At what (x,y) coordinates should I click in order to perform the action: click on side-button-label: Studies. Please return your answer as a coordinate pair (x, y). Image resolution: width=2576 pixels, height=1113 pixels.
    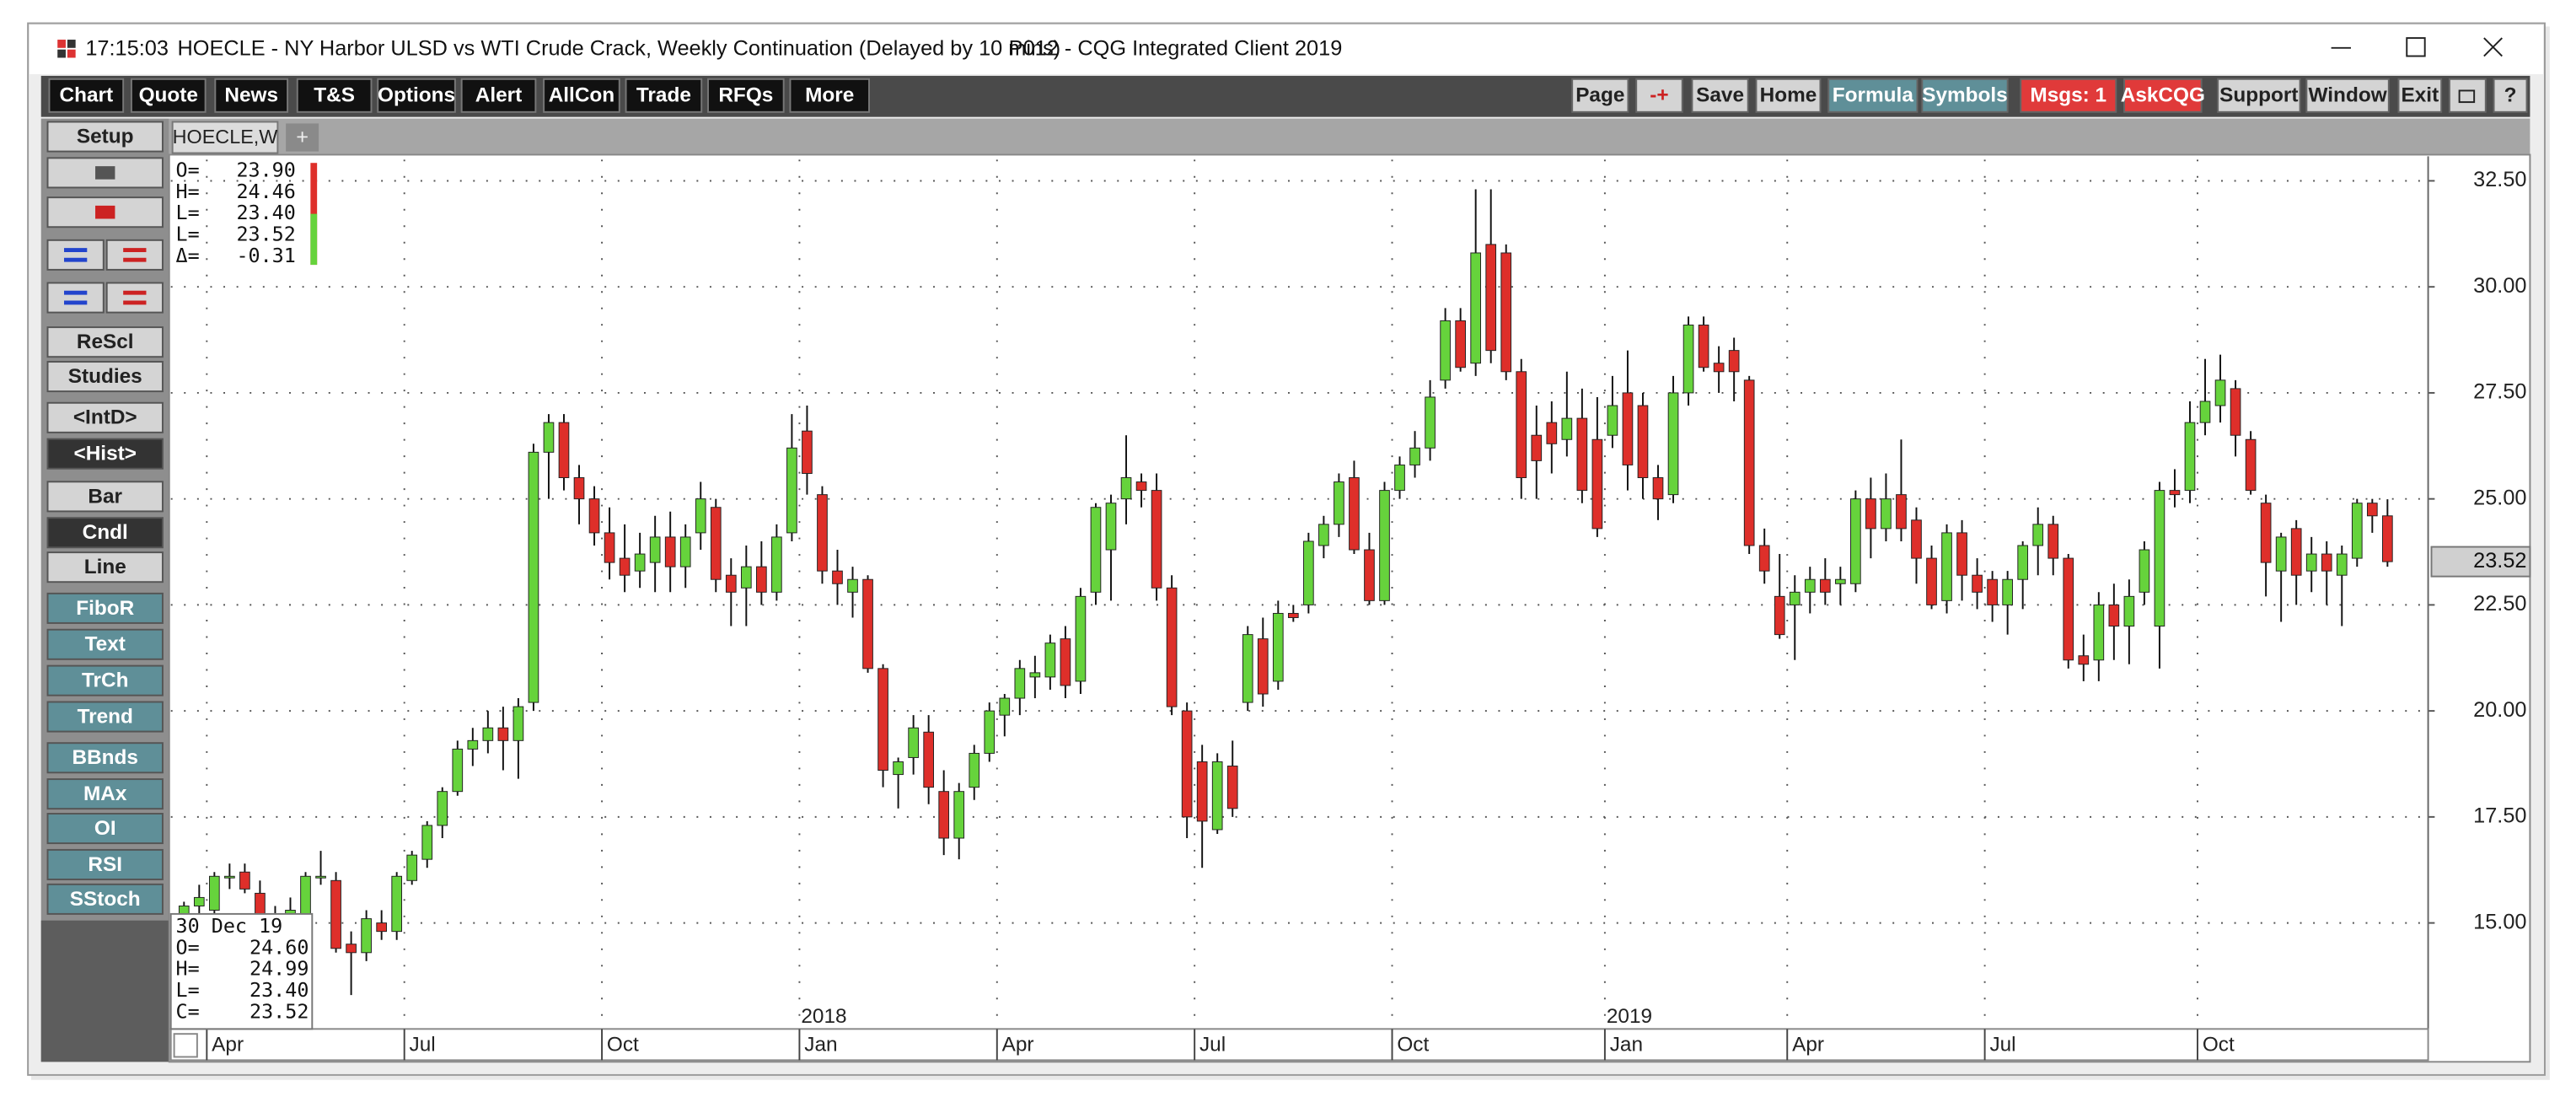
    Looking at the image, I should click on (105, 376).